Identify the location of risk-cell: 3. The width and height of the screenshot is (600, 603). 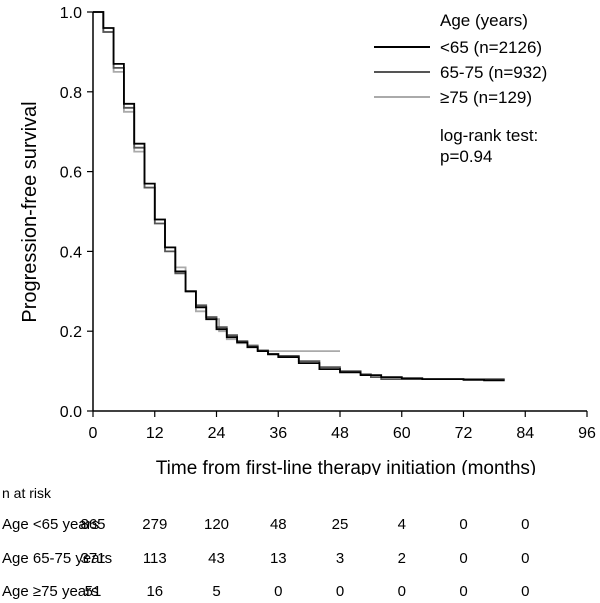
(340, 558).